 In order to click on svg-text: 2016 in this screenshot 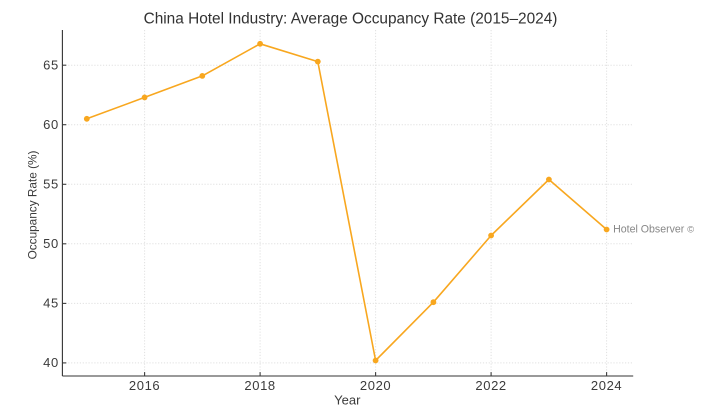, I will do `click(144, 385)`.